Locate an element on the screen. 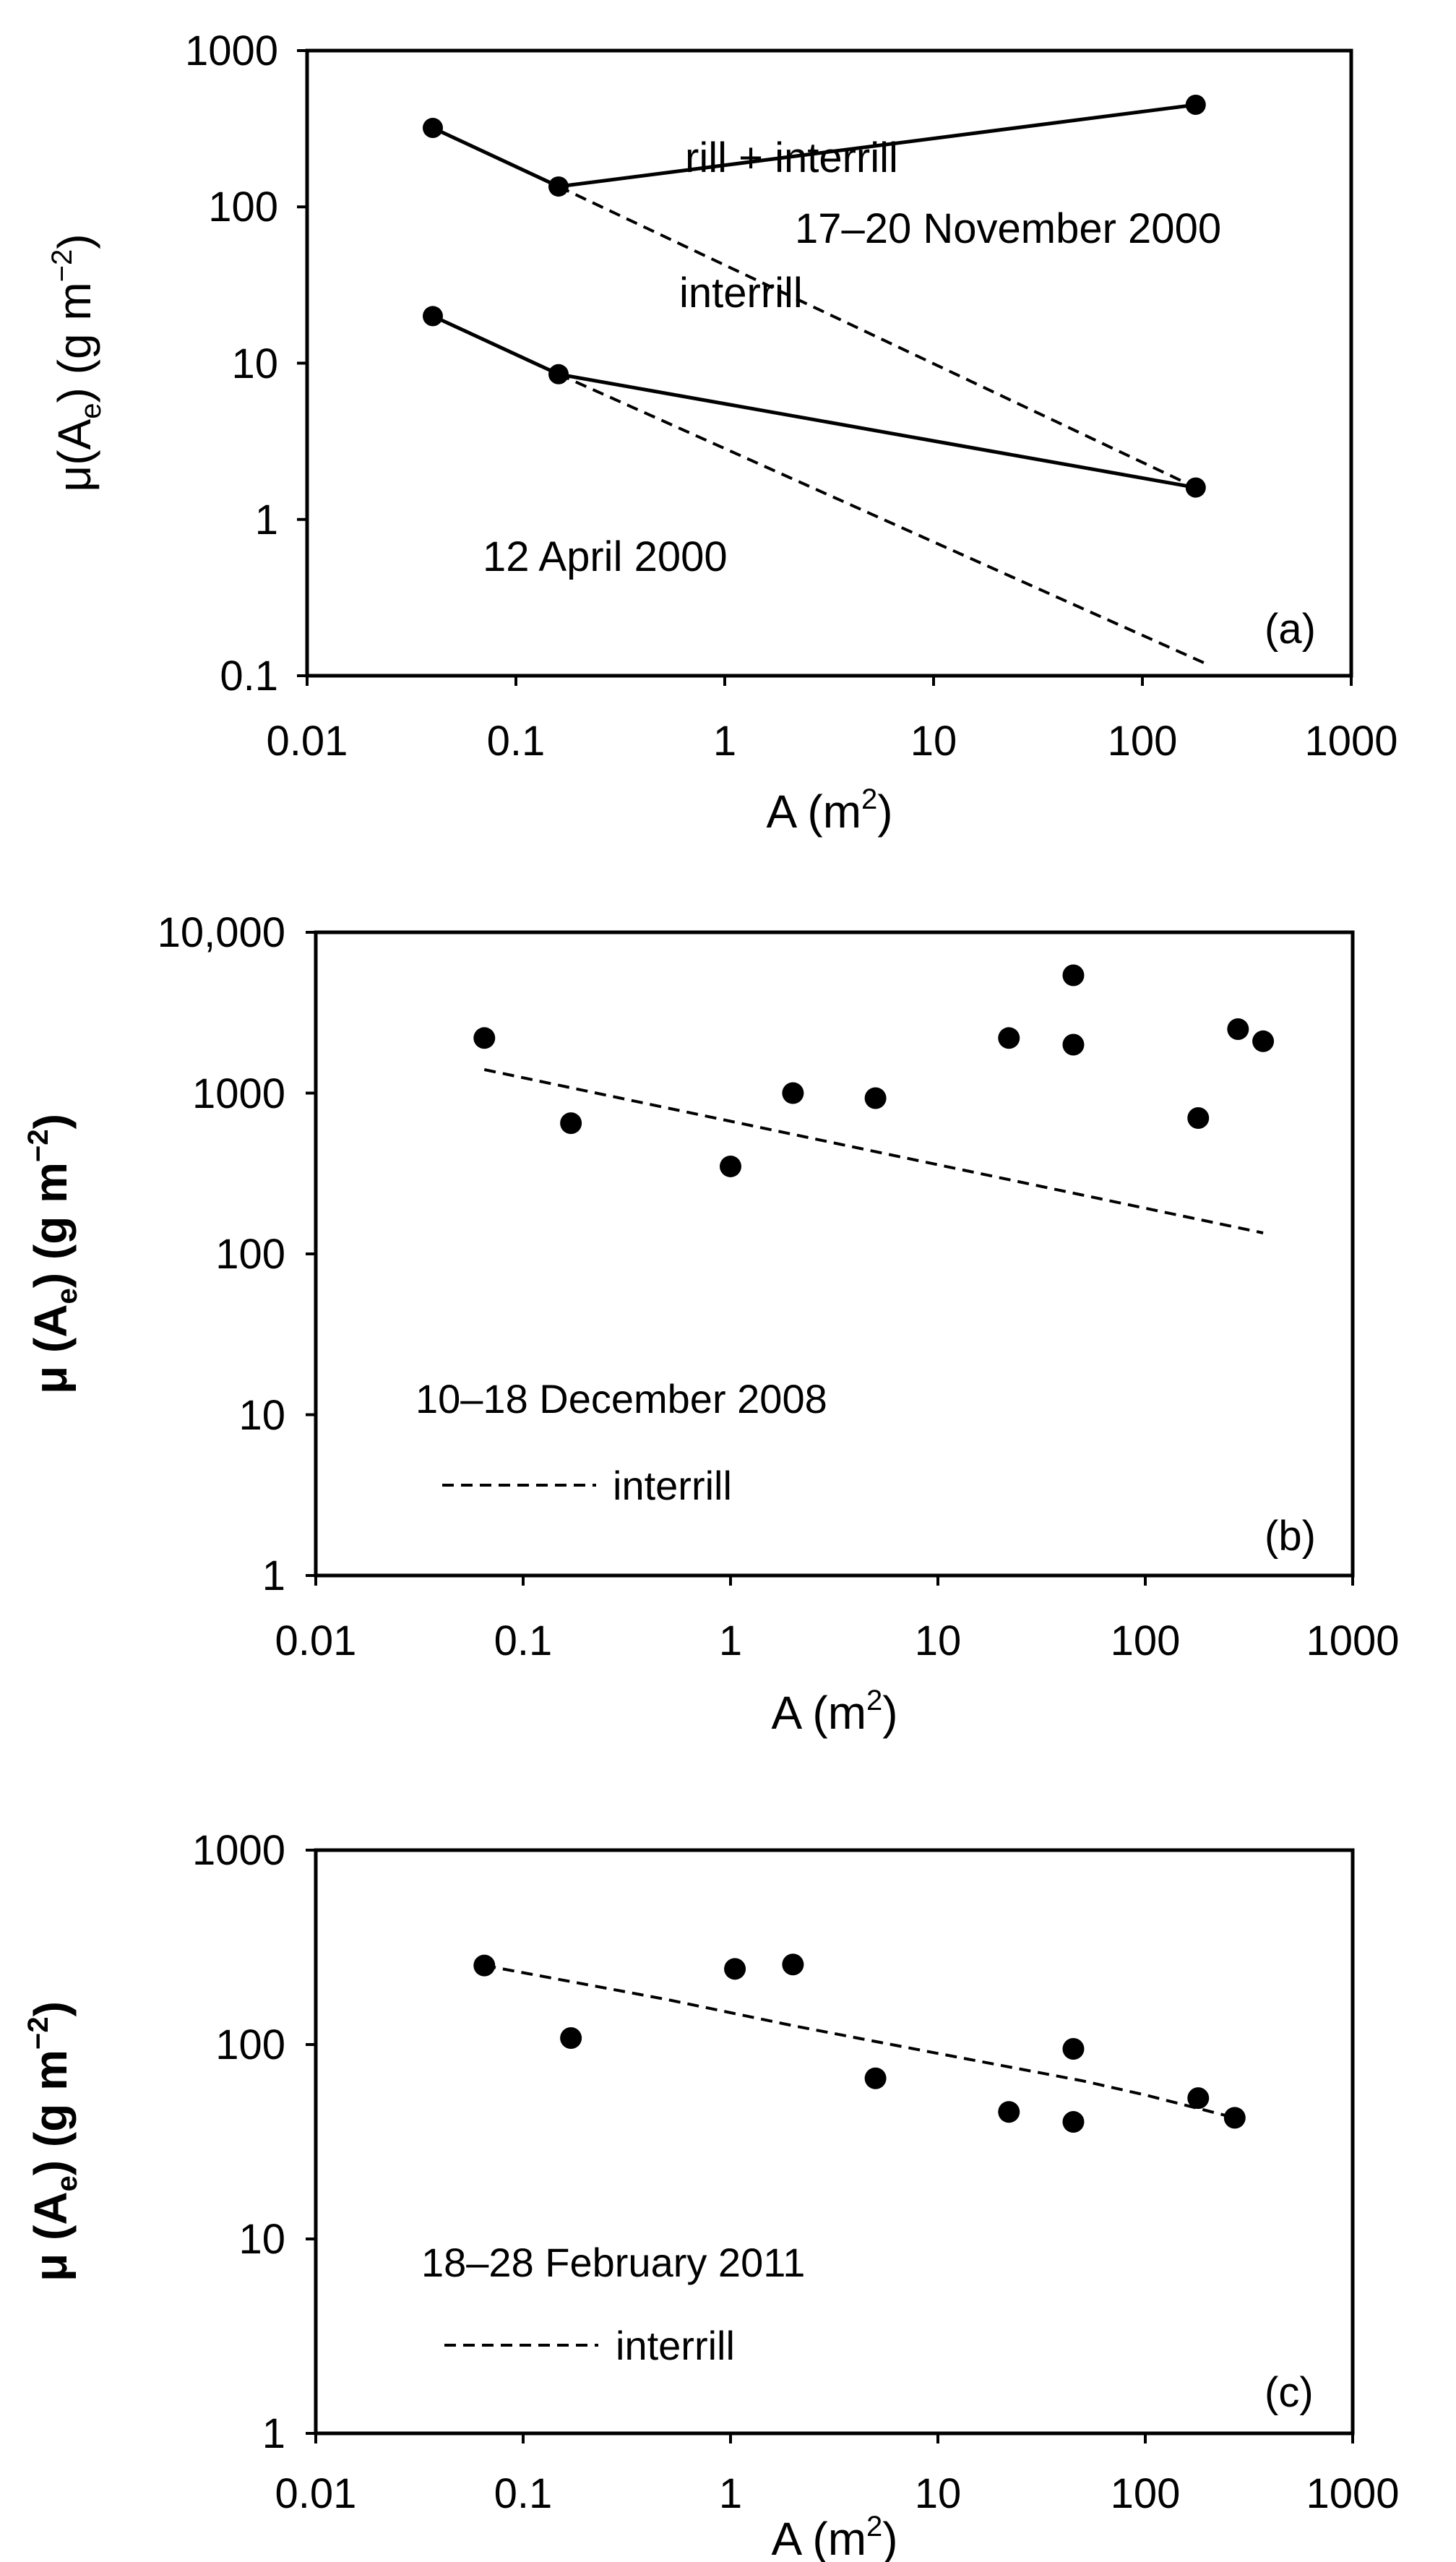 The height and width of the screenshot is (2562, 1456). panel-c-xticks: 0.01 0.1 1 10 100 1000 is located at coordinates (837, 2493).